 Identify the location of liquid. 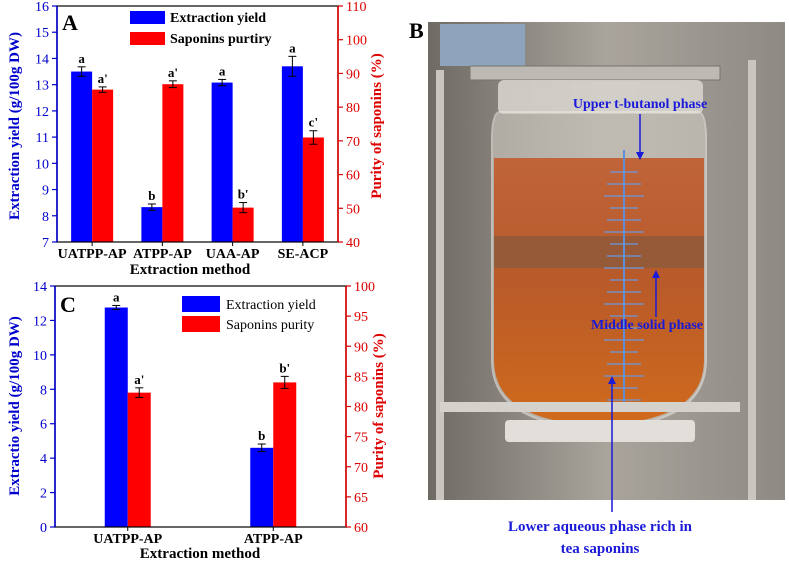
(599, 291).